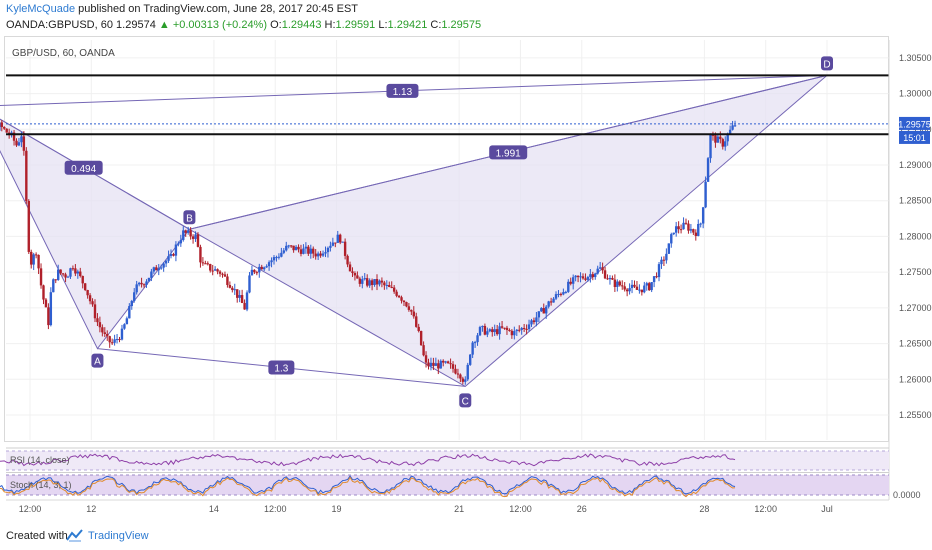 The image size is (932, 550). I want to click on ratio-label: 1.3, so click(281, 369).